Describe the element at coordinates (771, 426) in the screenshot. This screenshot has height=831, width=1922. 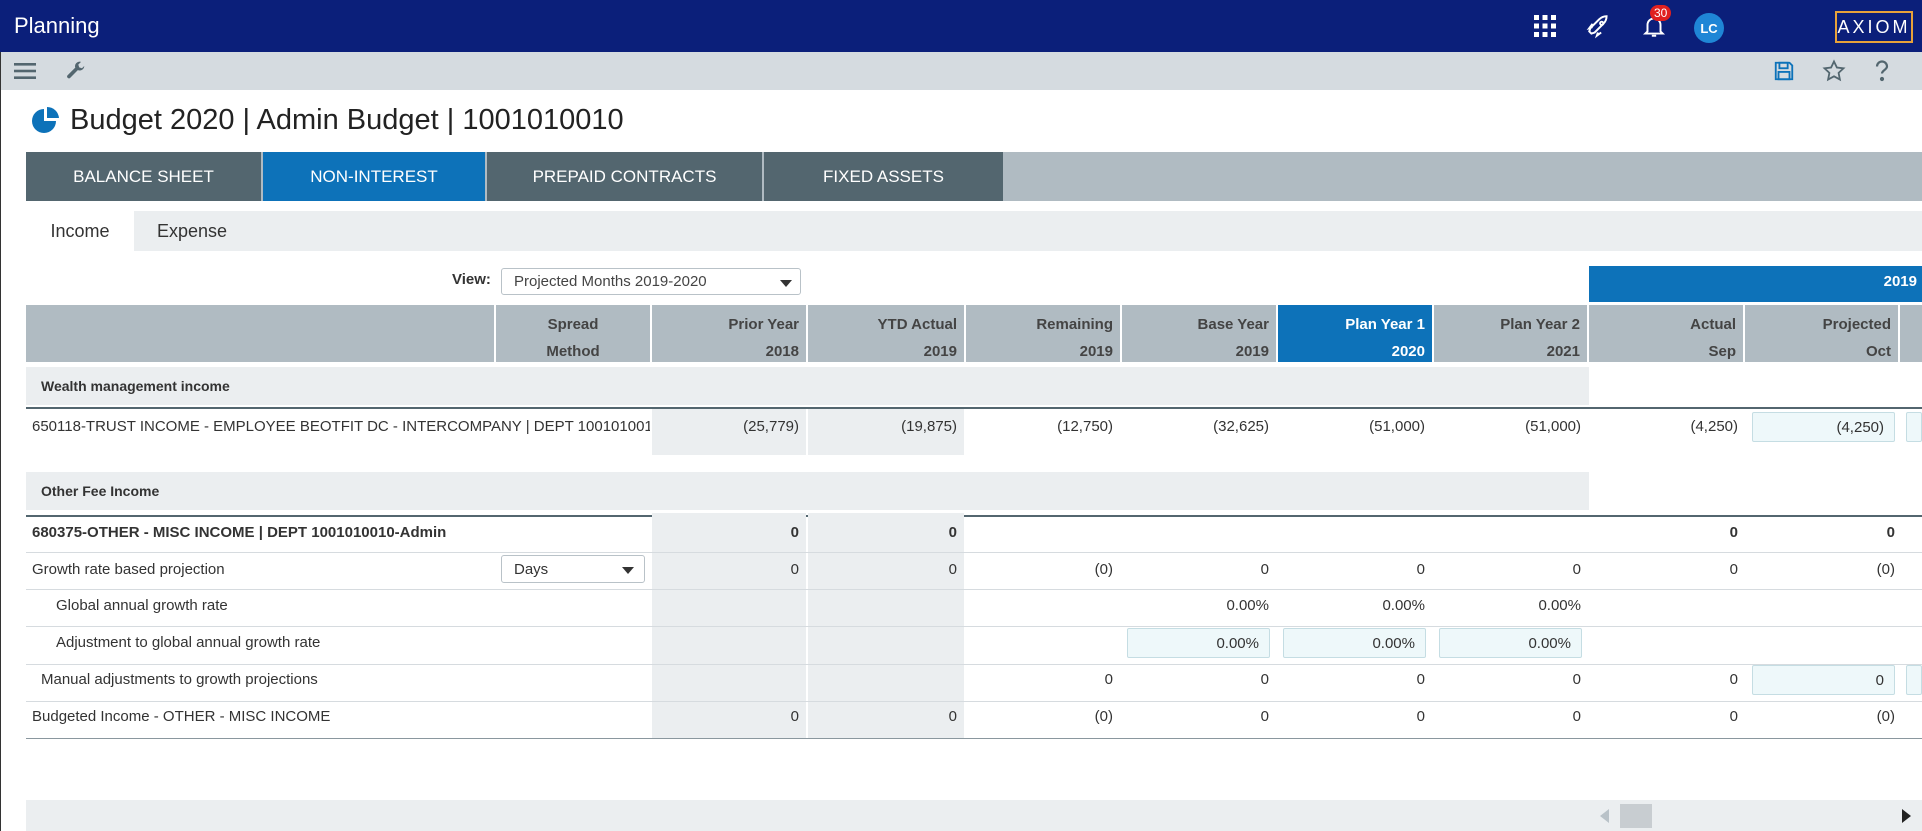
I see `cell-prior-year: (25,779)` at that location.